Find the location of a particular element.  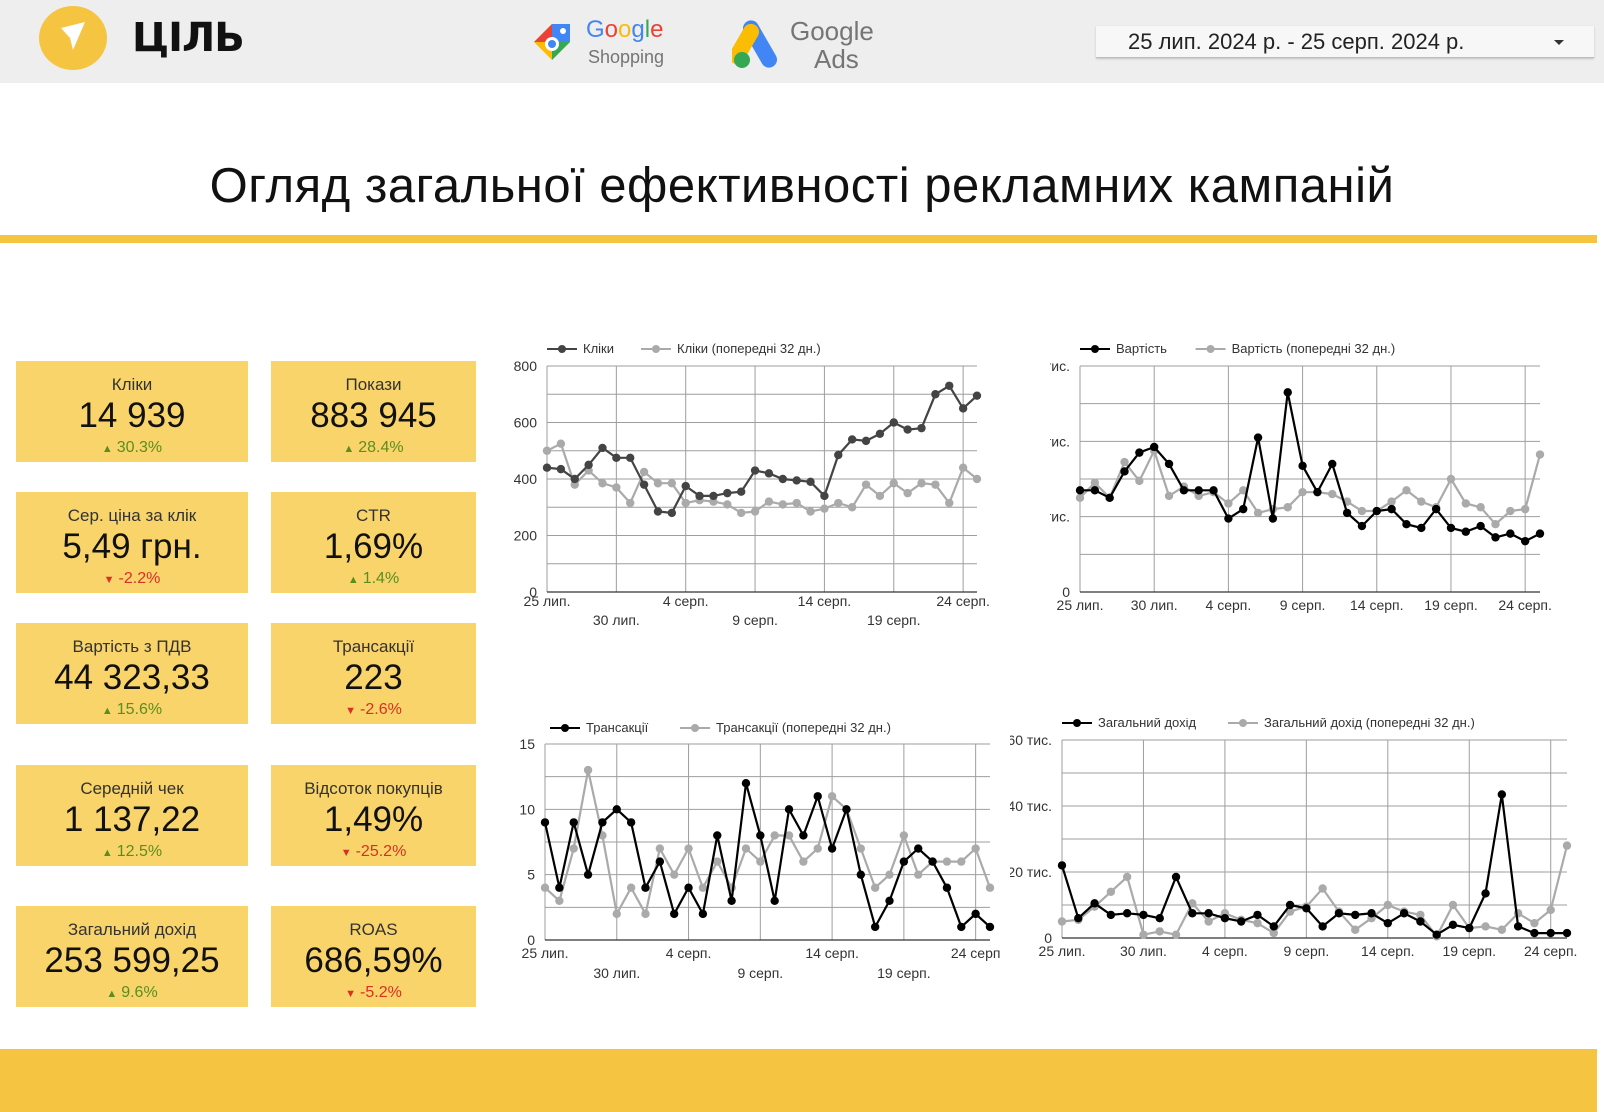

kpi-value: 44 323,33 is located at coordinates (132, 677).